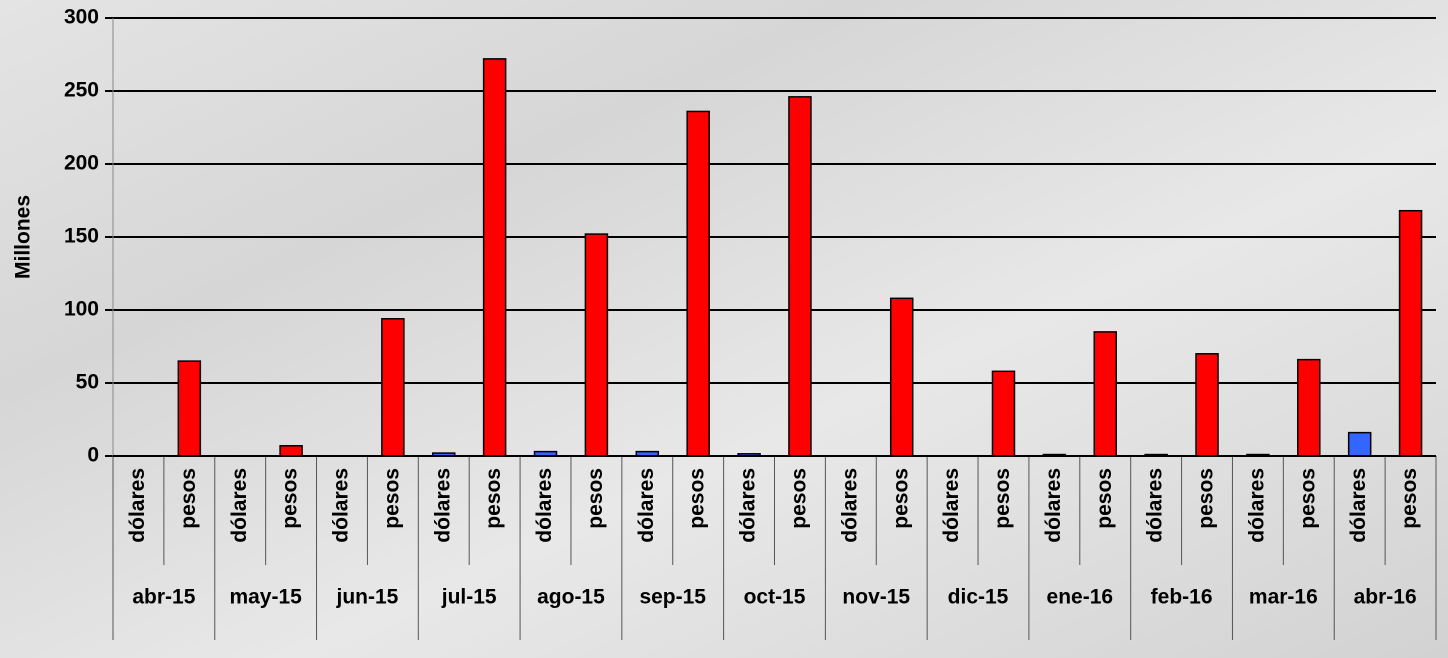 Image resolution: width=1448 pixels, height=658 pixels. Describe the element at coordinates (93, 455) in the screenshot. I see `y-tick-label: 0` at that location.